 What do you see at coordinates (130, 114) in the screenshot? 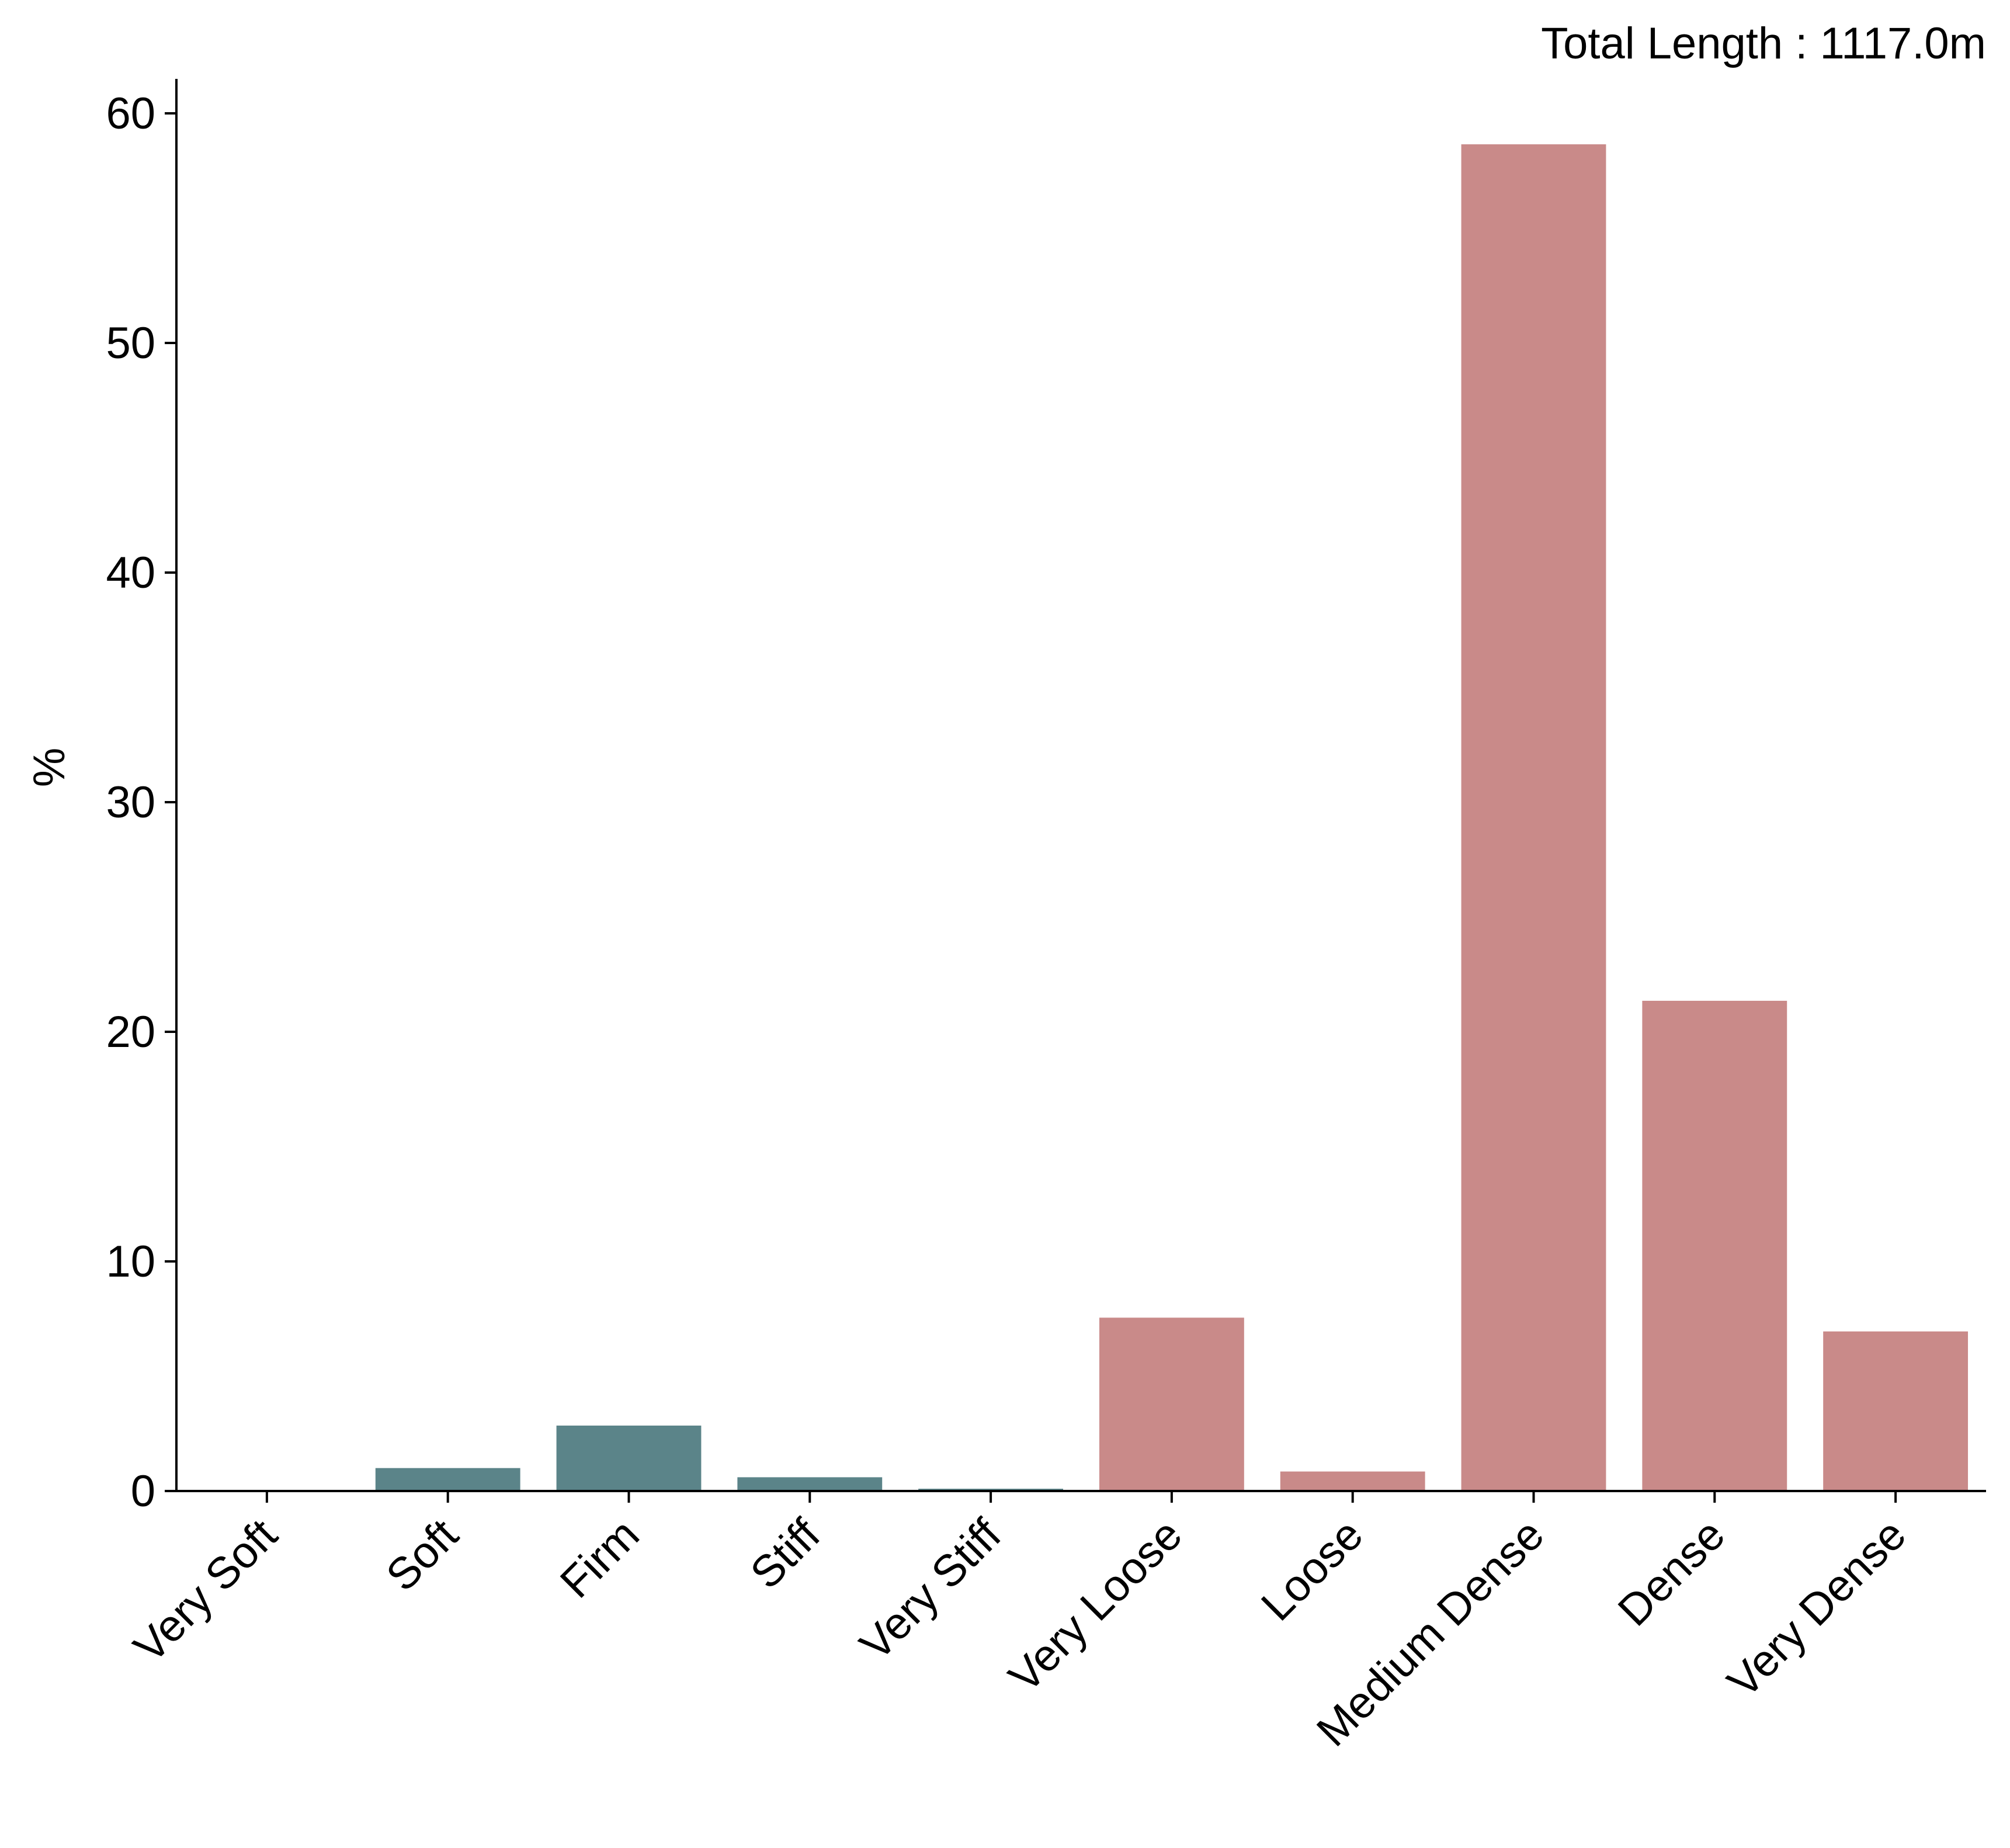
I see `y-tick-label: 60` at bounding box center [130, 114].